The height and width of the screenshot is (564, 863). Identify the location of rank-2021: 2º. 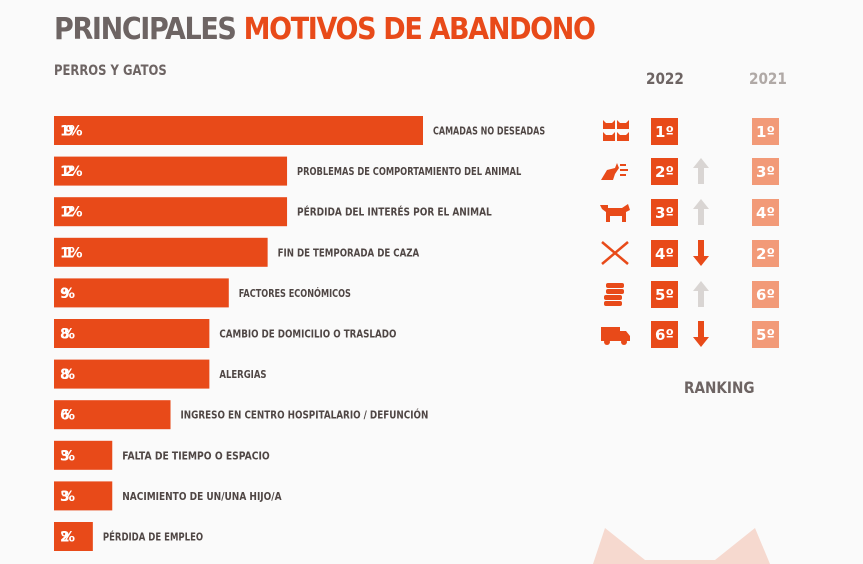
(765, 253).